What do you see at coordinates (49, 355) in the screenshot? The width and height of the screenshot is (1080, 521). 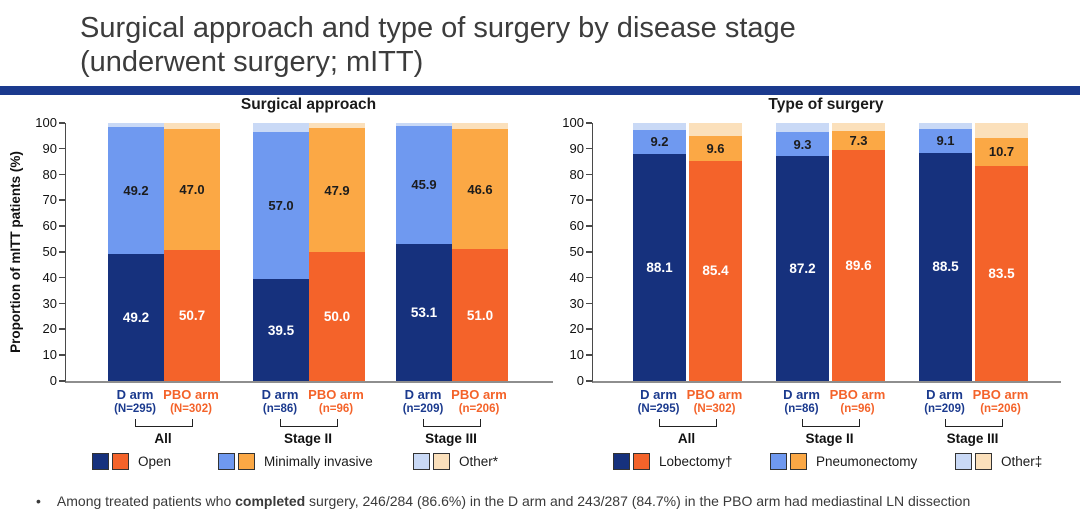 I see `y-tick-label: 10` at bounding box center [49, 355].